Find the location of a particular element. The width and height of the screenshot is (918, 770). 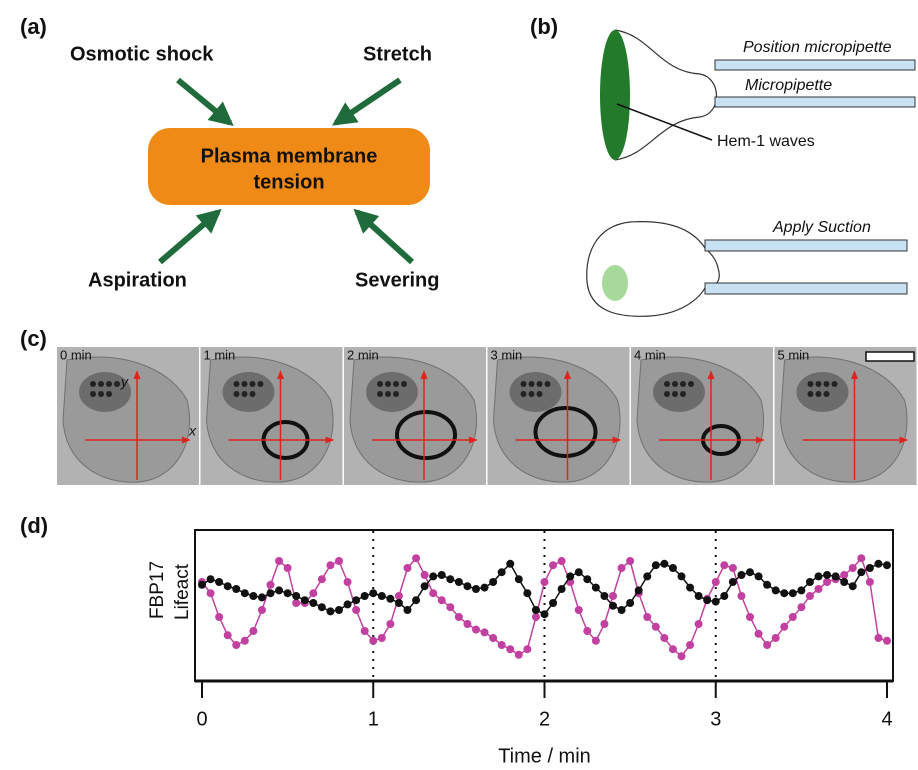

frame: 4 min is located at coordinates (702, 416).